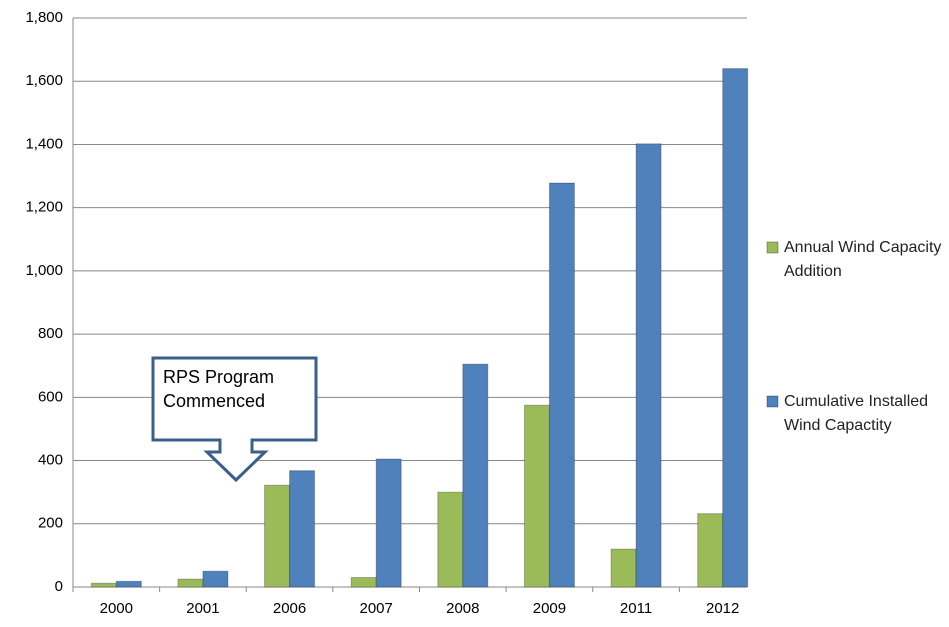 This screenshot has width=949, height=627. I want to click on y-tick-label: 1,200, so click(44, 207).